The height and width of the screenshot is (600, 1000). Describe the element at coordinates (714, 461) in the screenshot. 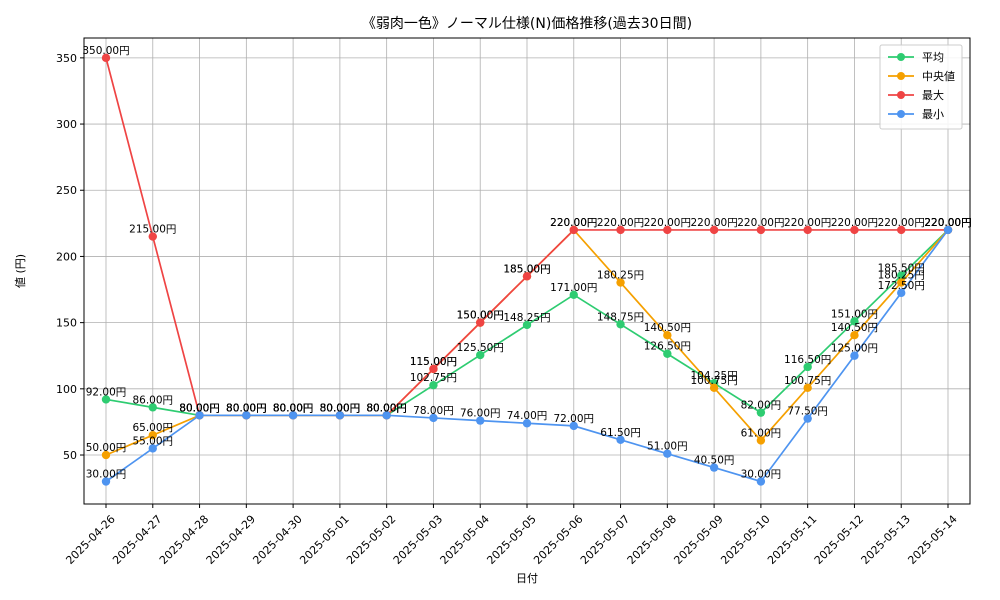

I see `data-value-label: 40.50円` at that location.